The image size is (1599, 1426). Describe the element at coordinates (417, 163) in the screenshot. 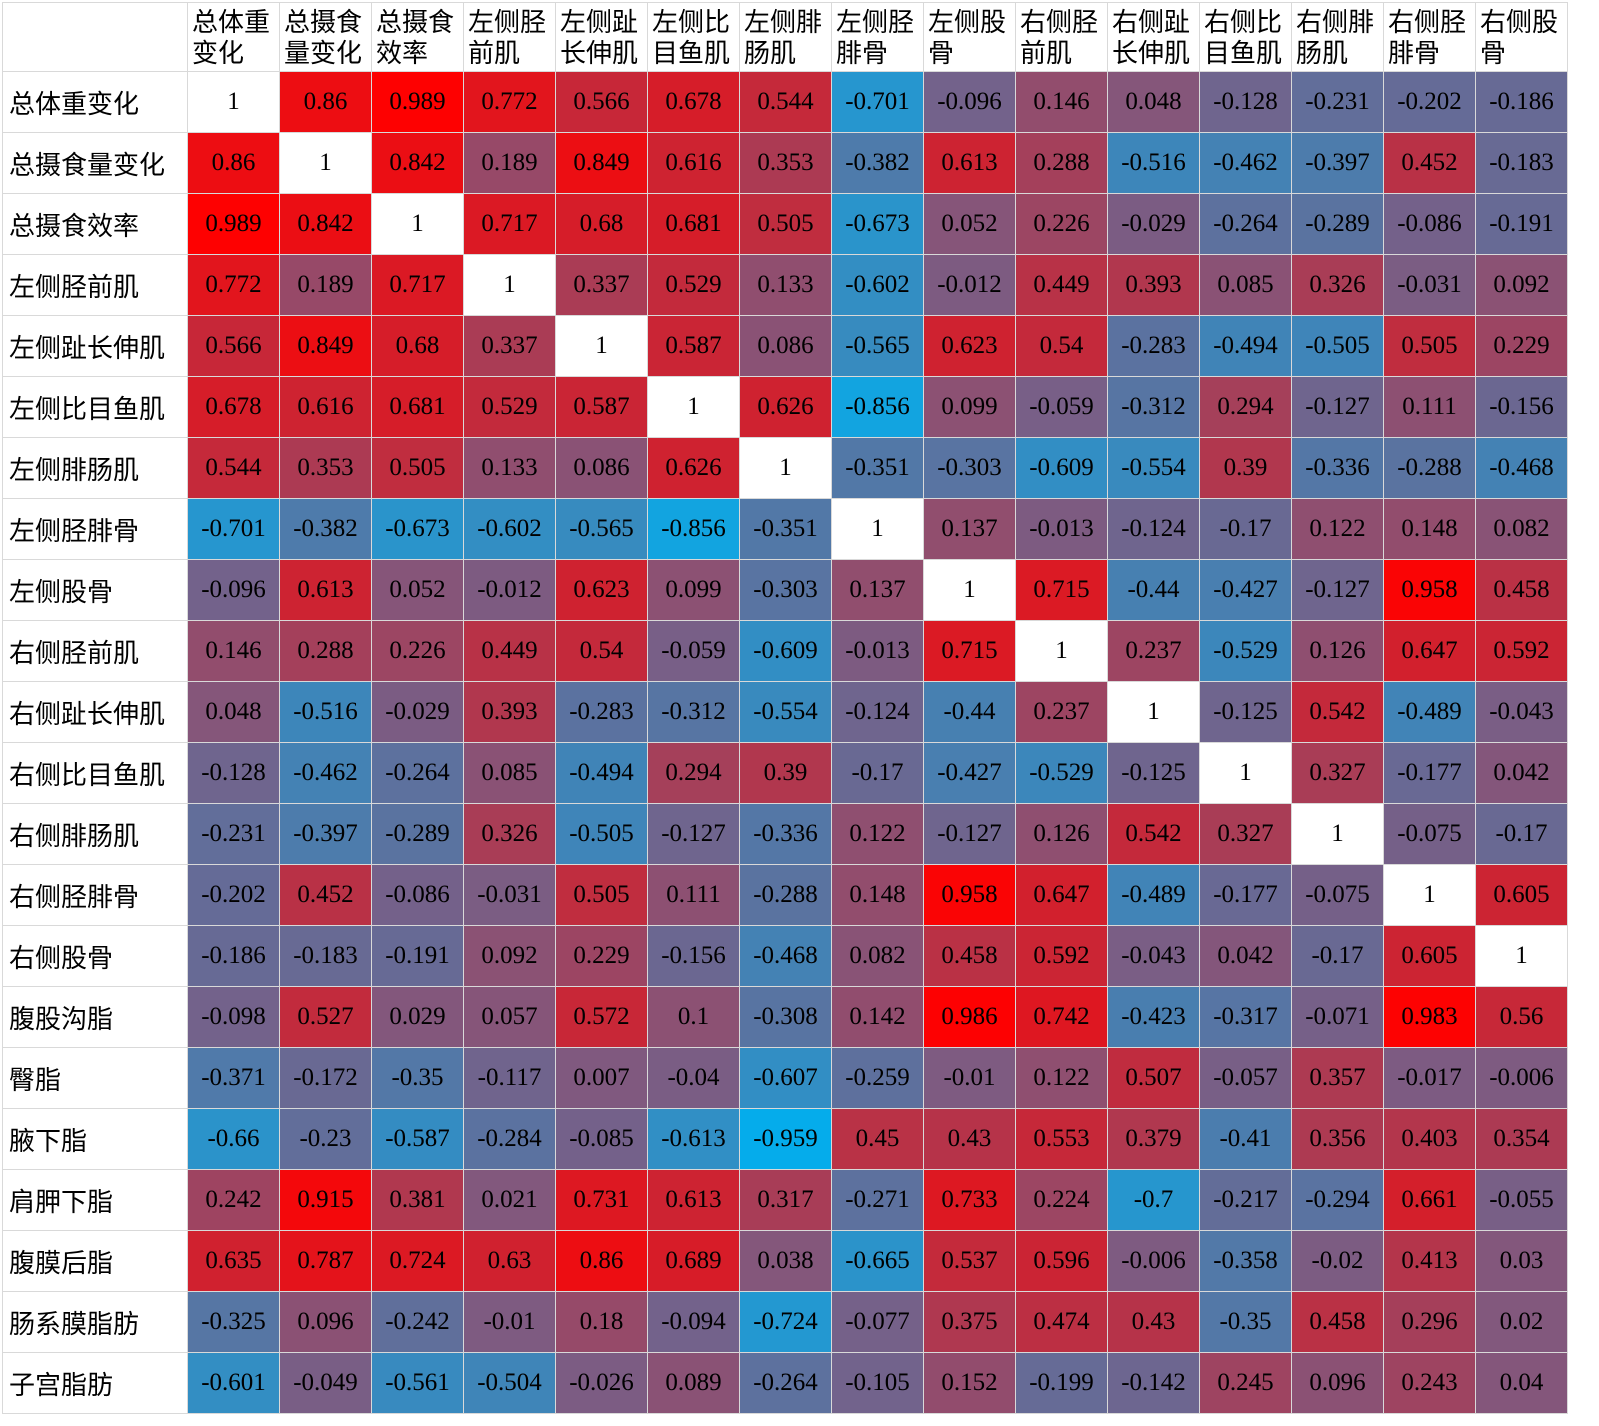

I see `heatmap-cell: 0.842` at that location.